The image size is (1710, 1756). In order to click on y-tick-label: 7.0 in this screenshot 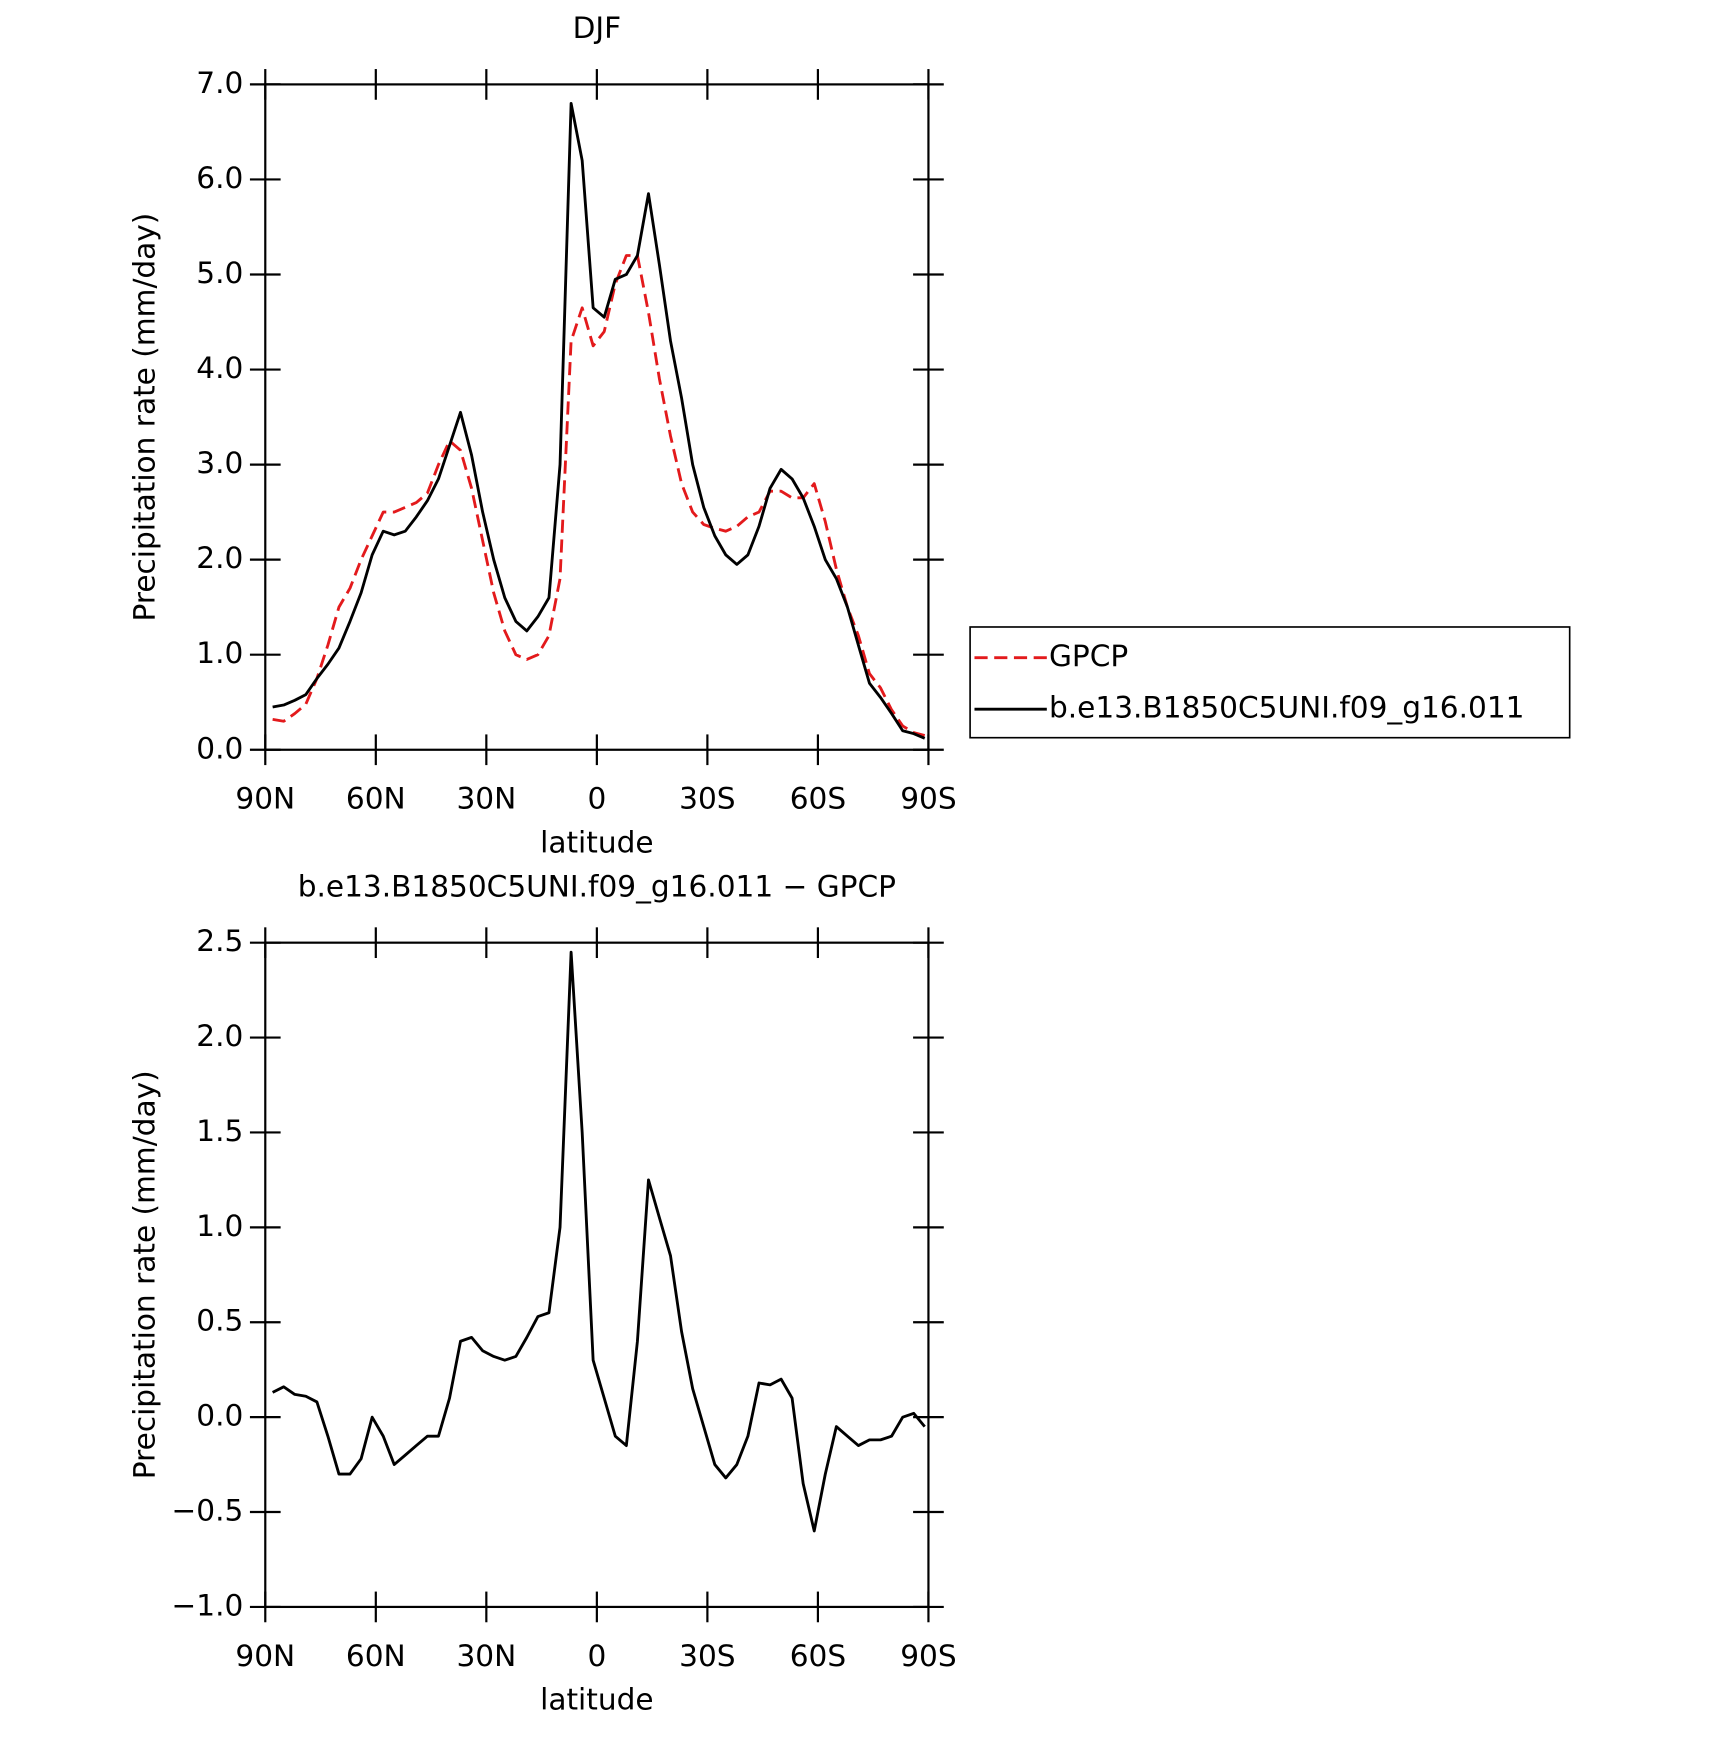, I will do `click(219, 83)`.